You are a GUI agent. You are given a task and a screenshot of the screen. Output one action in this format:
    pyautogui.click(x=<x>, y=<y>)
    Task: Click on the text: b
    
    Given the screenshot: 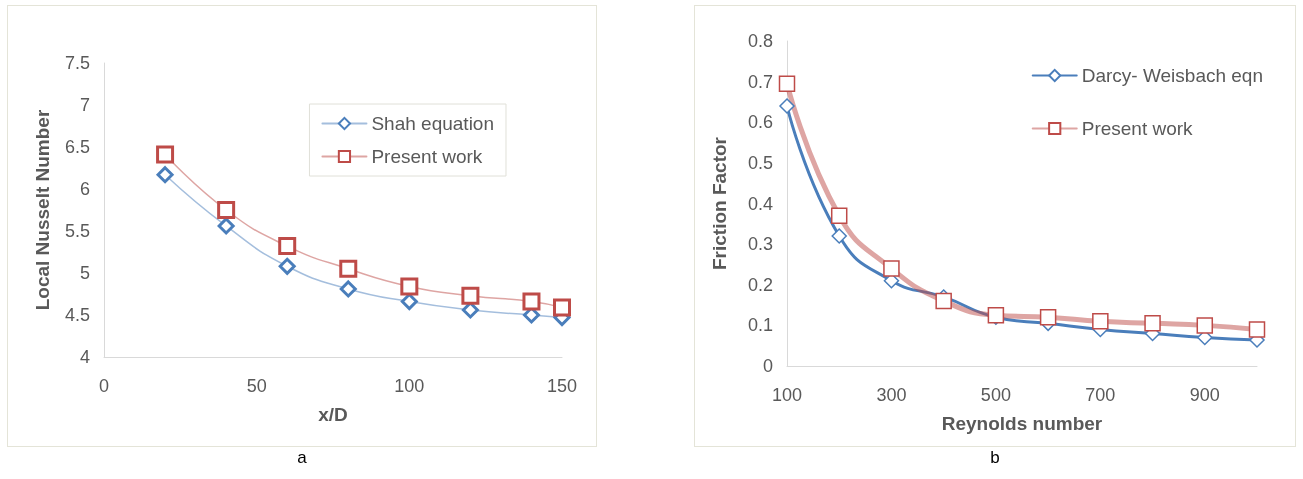 What is the action you would take?
    pyautogui.click(x=995, y=458)
    